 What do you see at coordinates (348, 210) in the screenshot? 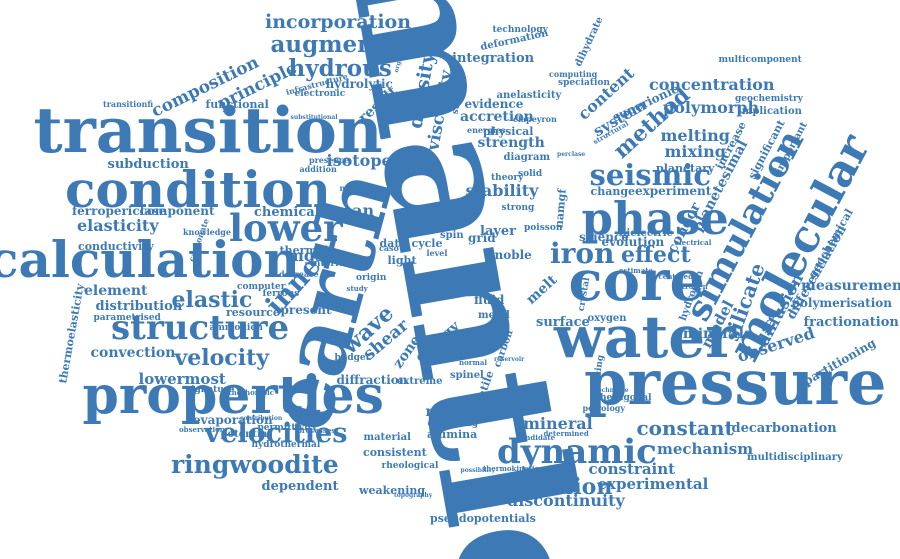
I see `word-ocean: ocean` at bounding box center [348, 210].